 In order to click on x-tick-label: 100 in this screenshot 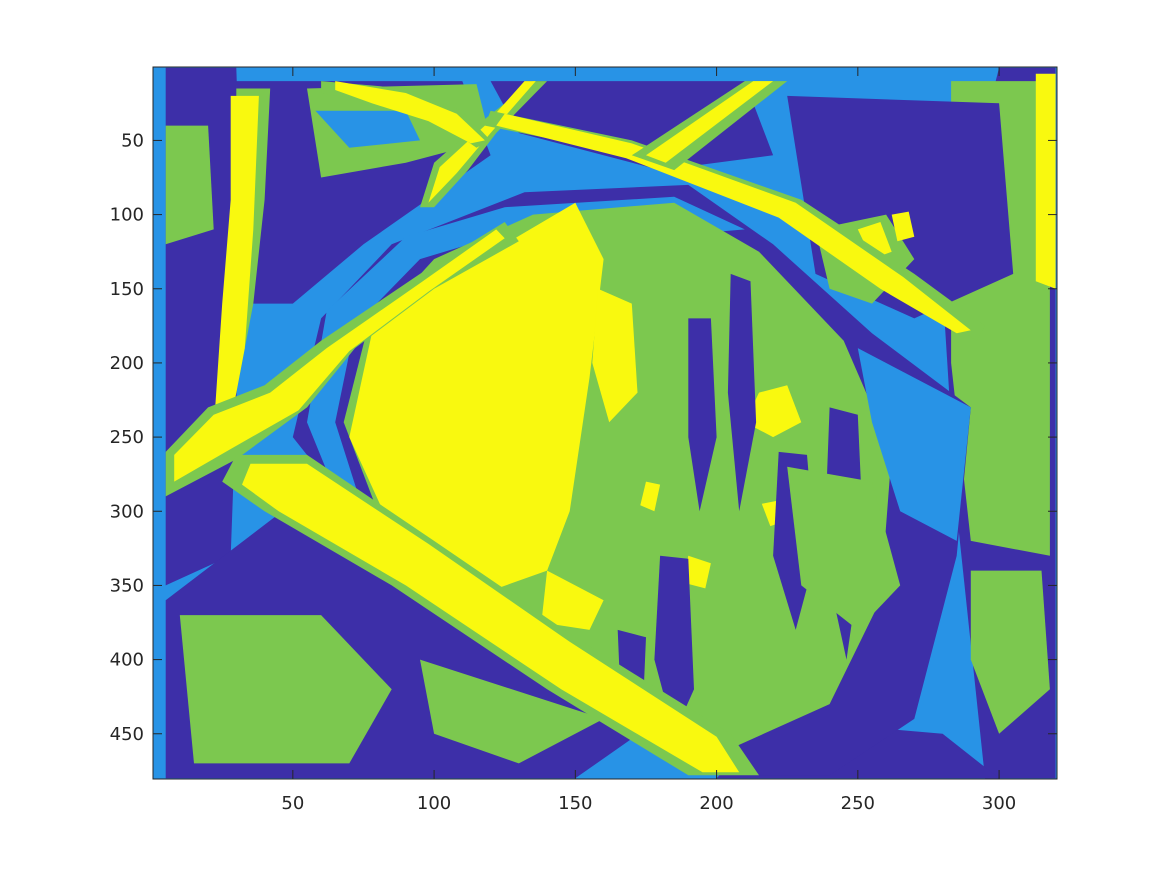, I will do `click(434, 803)`.